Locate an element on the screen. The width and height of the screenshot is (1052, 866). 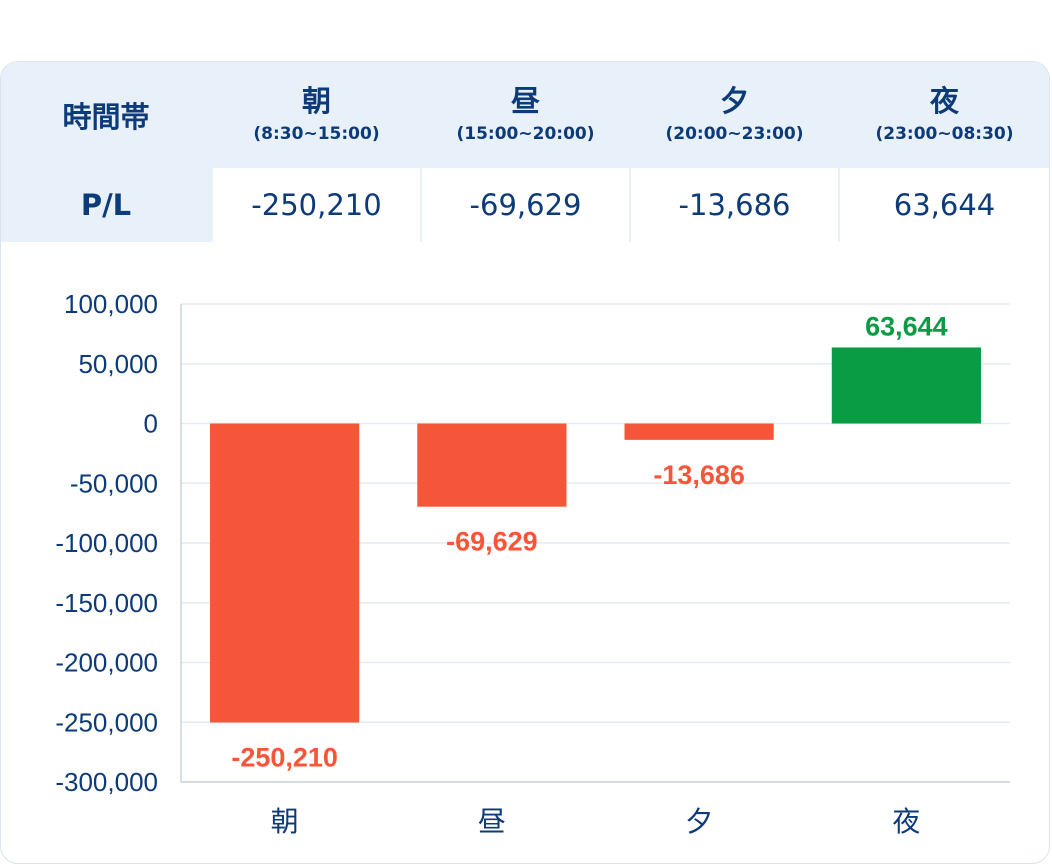
pl-value-night: 63,644 is located at coordinates (944, 205).